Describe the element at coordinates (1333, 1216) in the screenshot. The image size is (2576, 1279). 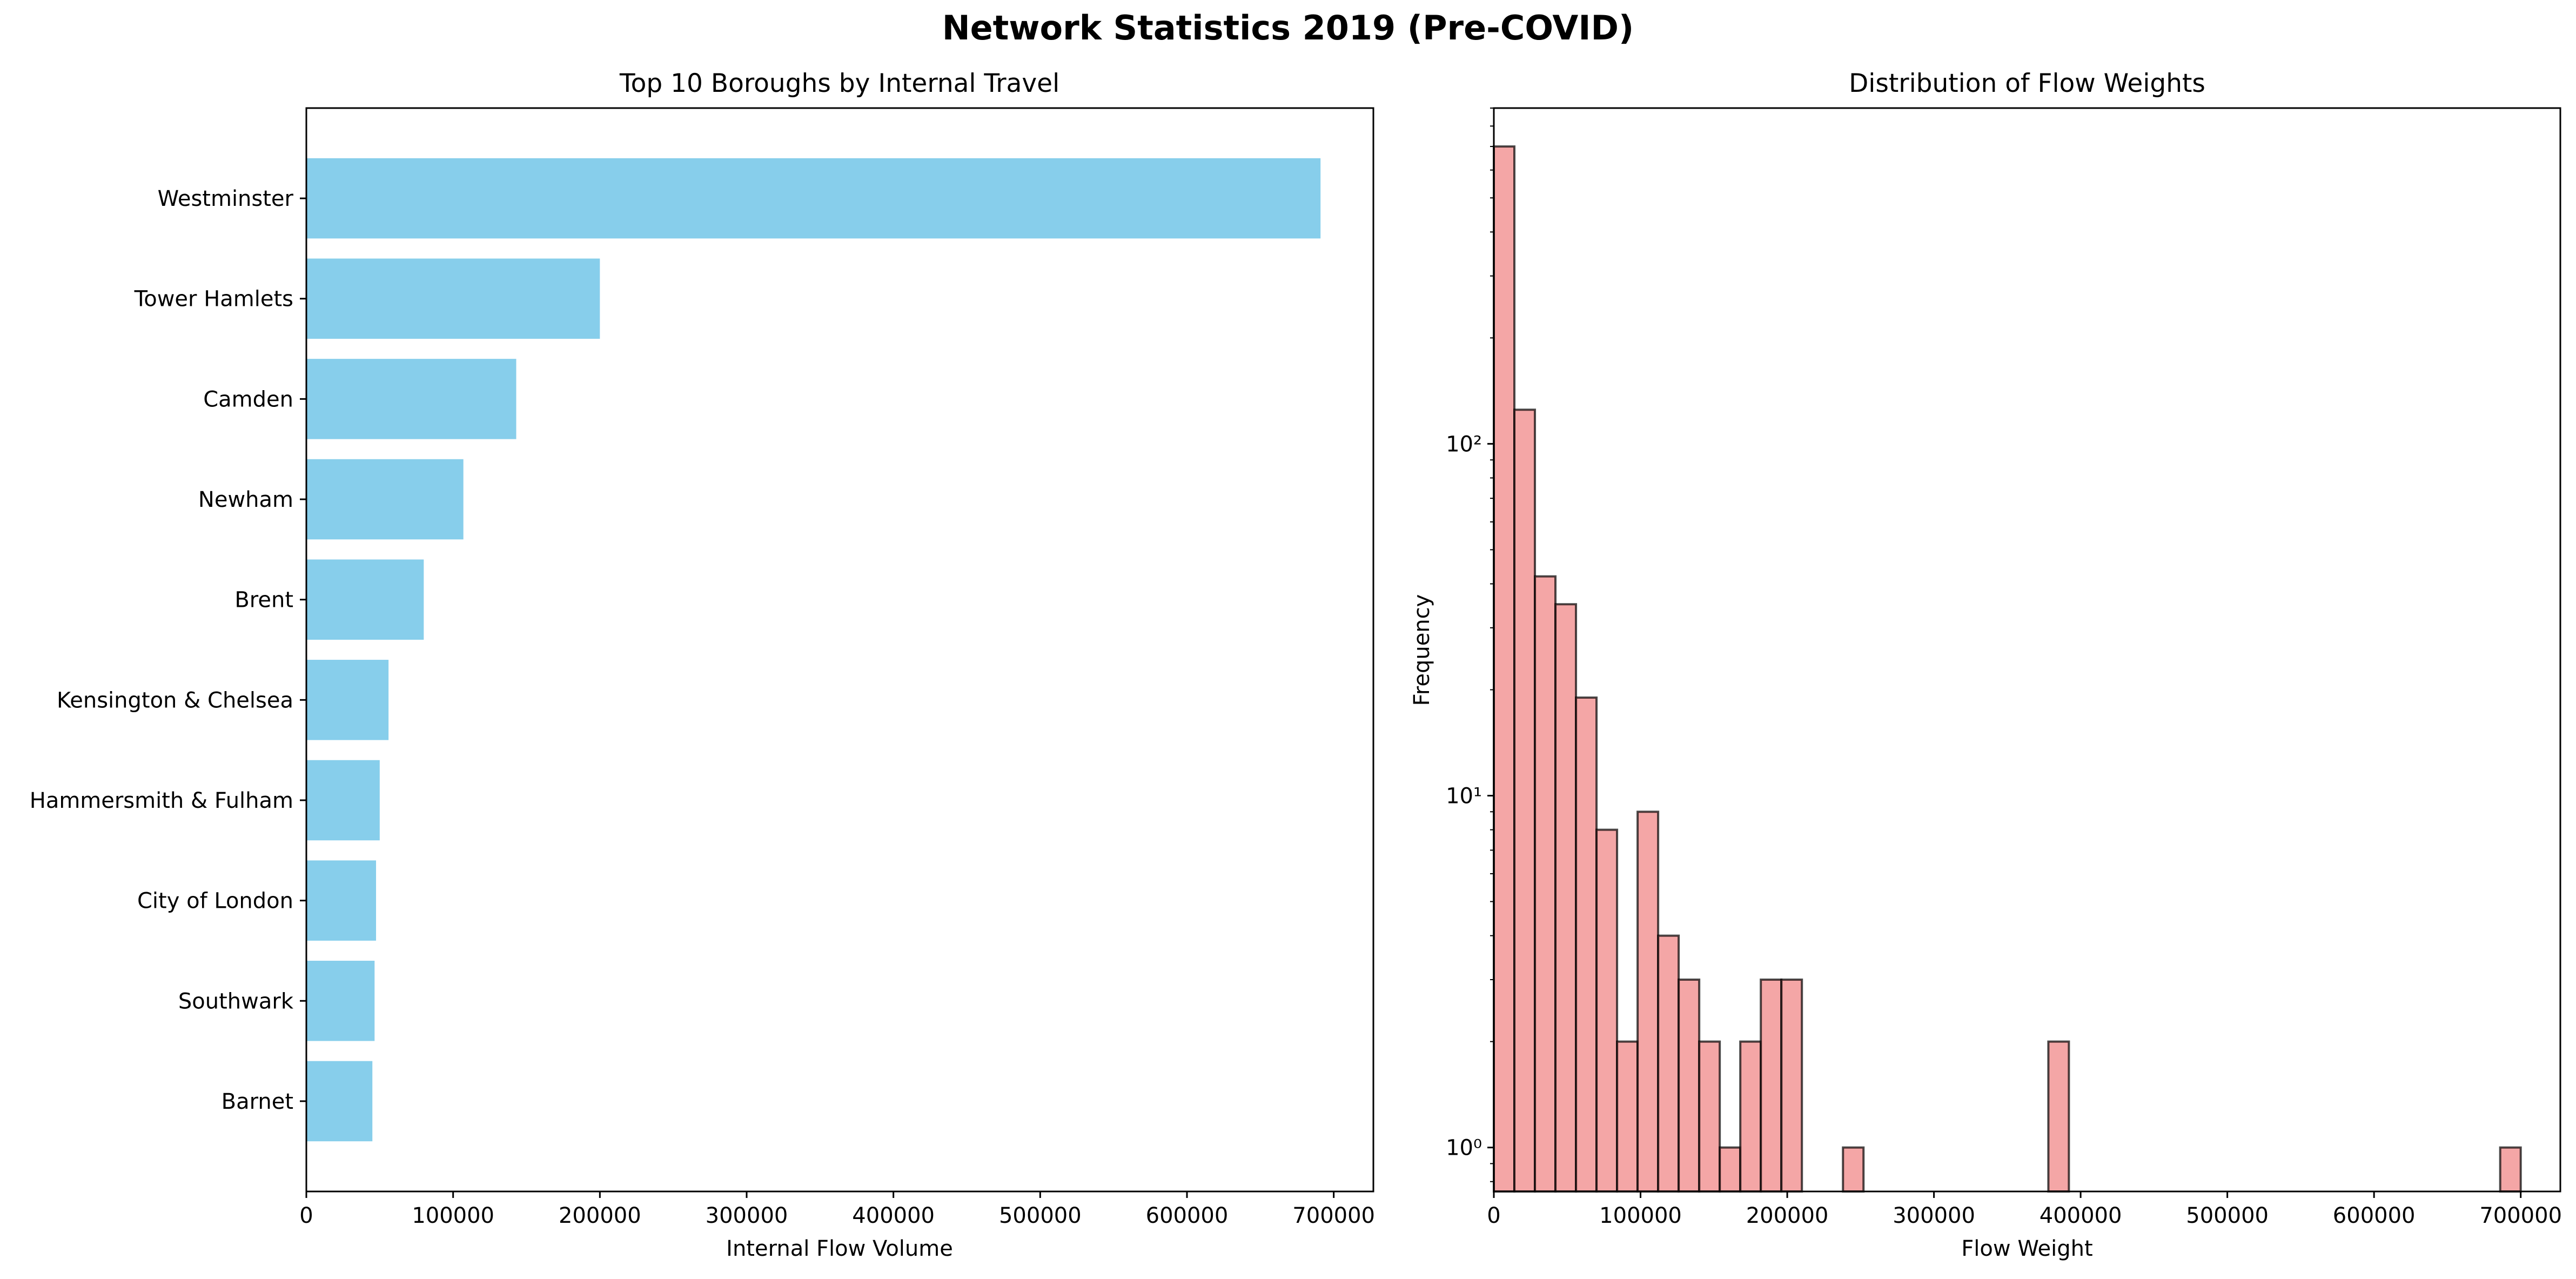
I see `left-x-tick-label: 700000` at that location.